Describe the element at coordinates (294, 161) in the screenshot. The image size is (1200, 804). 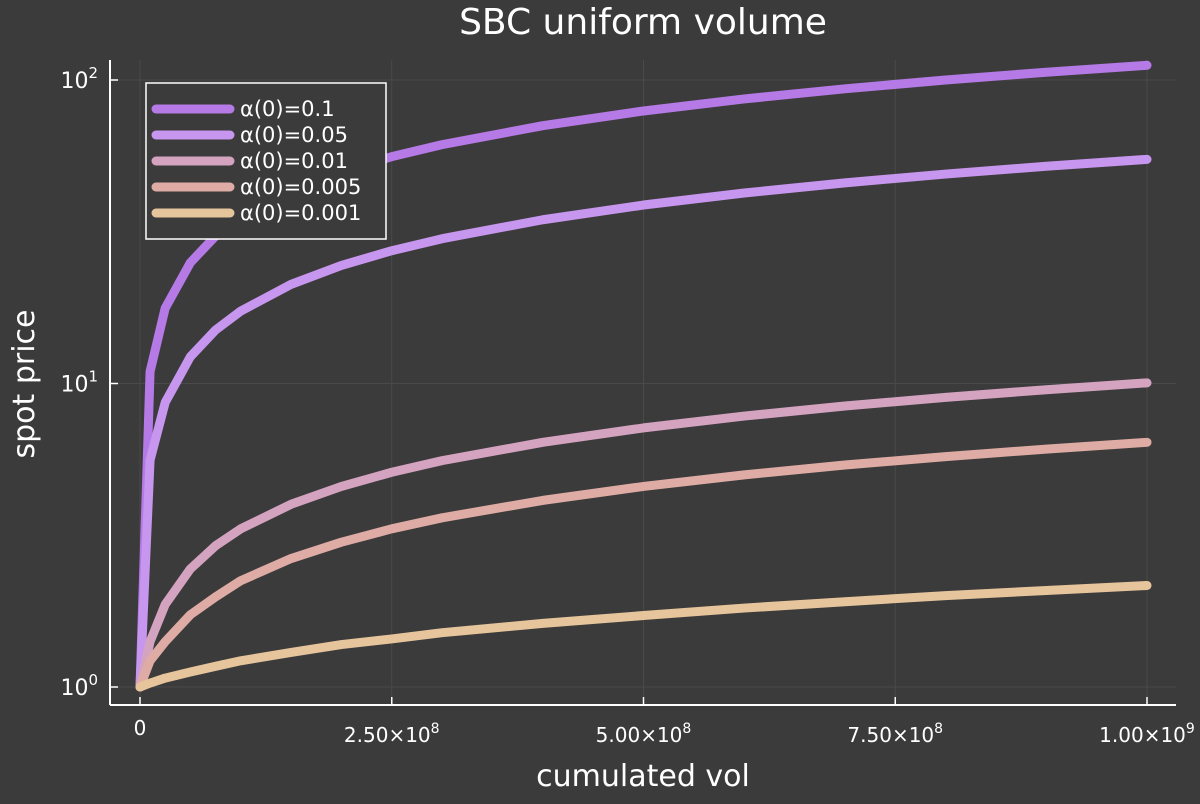
I see `legend-entry: α(0)=0.01` at that location.